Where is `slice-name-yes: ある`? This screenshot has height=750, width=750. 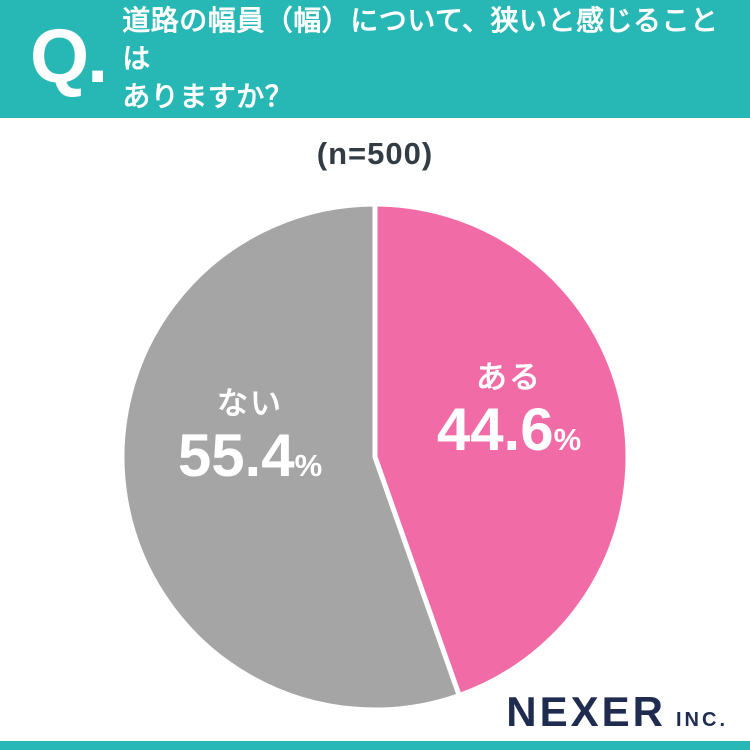
slice-name-yes: ある is located at coordinates (508, 377).